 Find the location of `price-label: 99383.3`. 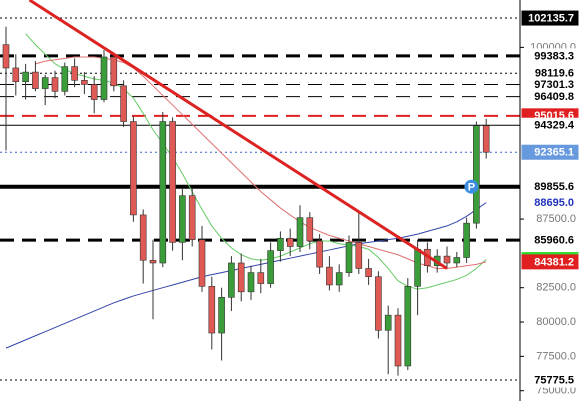

price-label: 99383.3 is located at coordinates (554, 56).